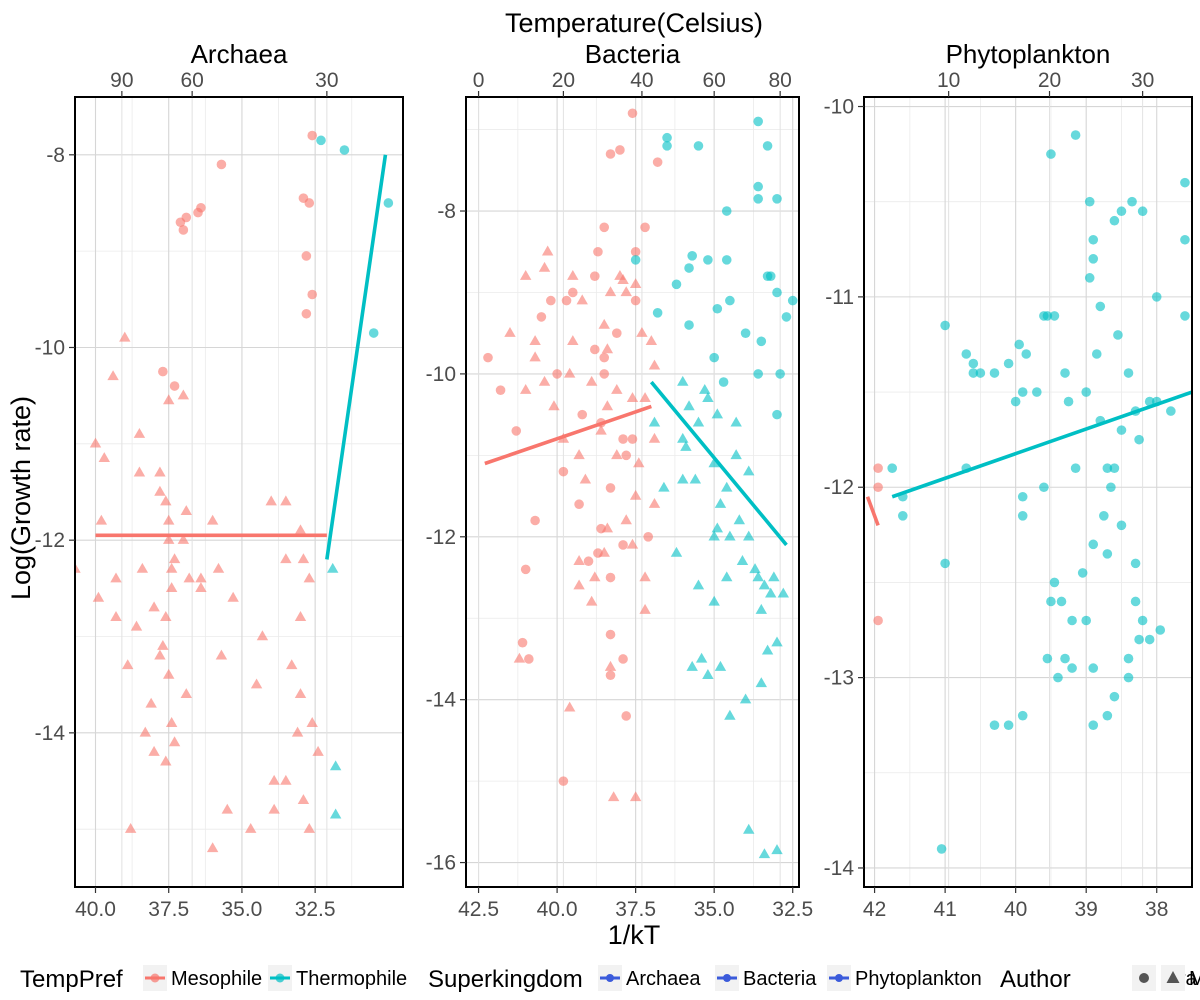 This screenshot has height=1000, width=1200. Describe the element at coordinates (21, 498) in the screenshot. I see `y-axis-label: Log(Growth rate)` at that location.